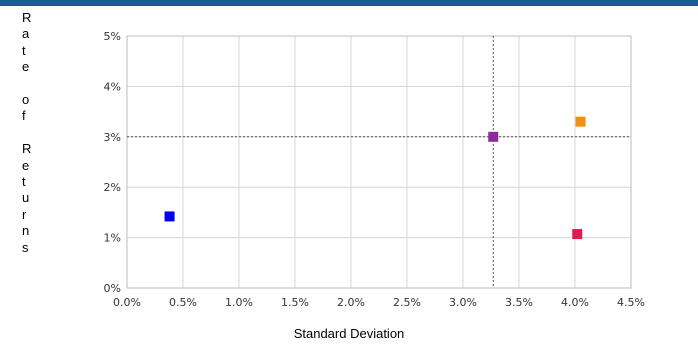 The image size is (698, 344). I want to click on x-tick-label: 2.0%, so click(351, 302).